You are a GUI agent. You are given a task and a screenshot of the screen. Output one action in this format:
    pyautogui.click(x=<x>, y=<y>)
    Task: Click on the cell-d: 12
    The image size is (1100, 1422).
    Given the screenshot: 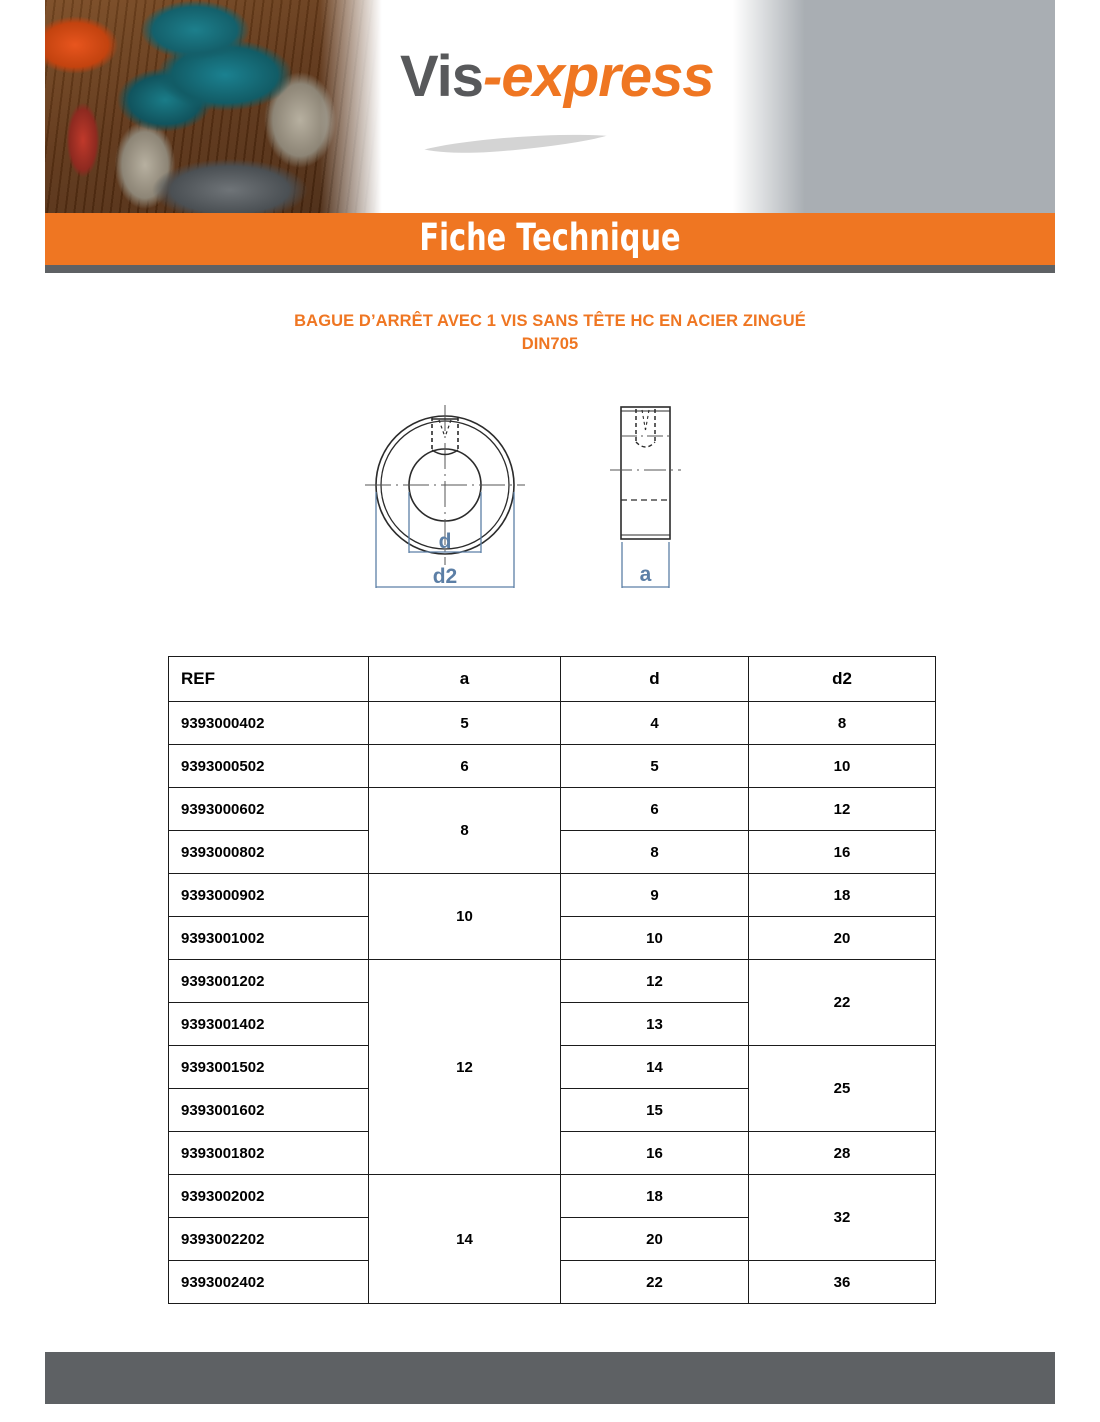 What is the action you would take?
    pyautogui.click(x=654, y=981)
    